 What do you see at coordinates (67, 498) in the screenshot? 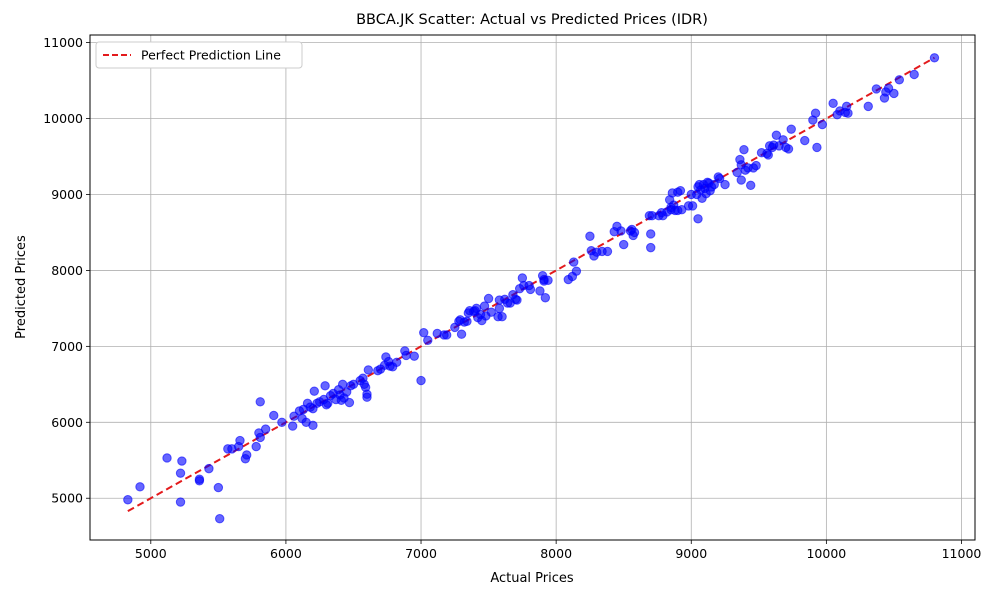
I see `y-tick-label: 5000` at bounding box center [67, 498].